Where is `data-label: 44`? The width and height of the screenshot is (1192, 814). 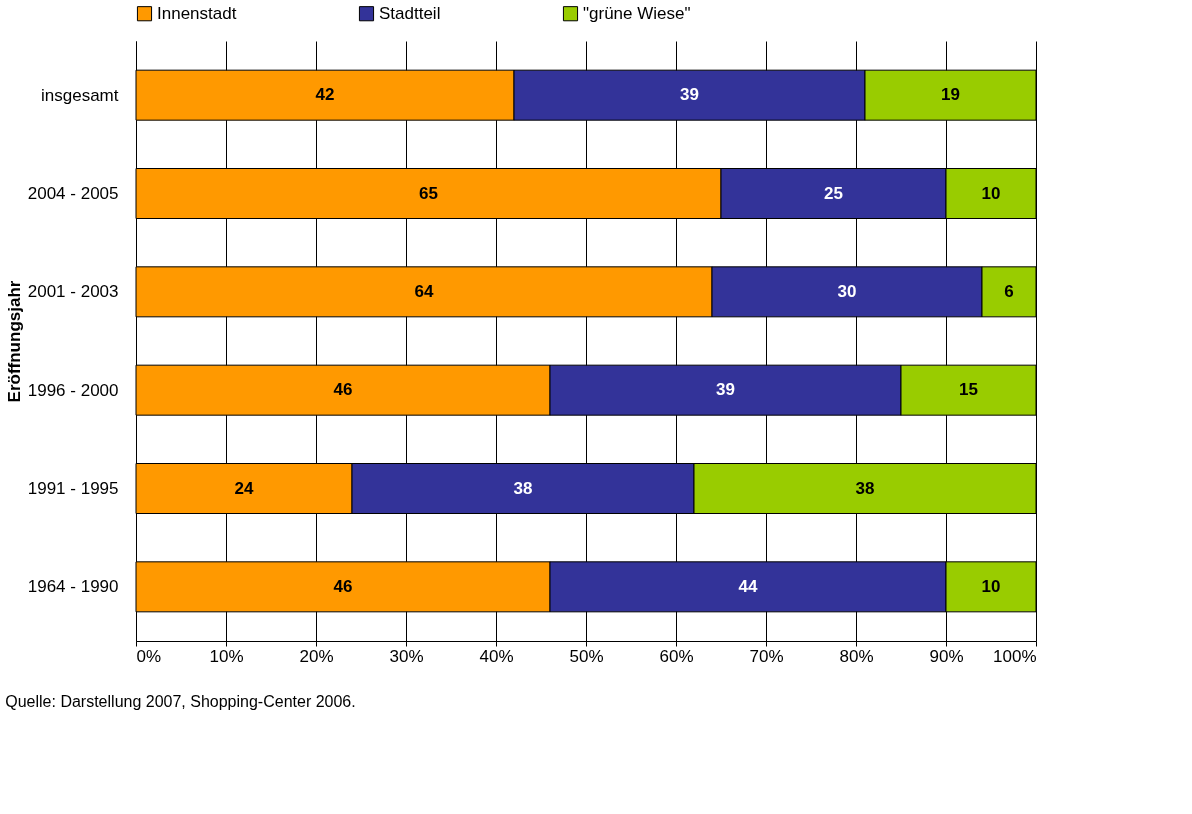 data-label: 44 is located at coordinates (748, 586).